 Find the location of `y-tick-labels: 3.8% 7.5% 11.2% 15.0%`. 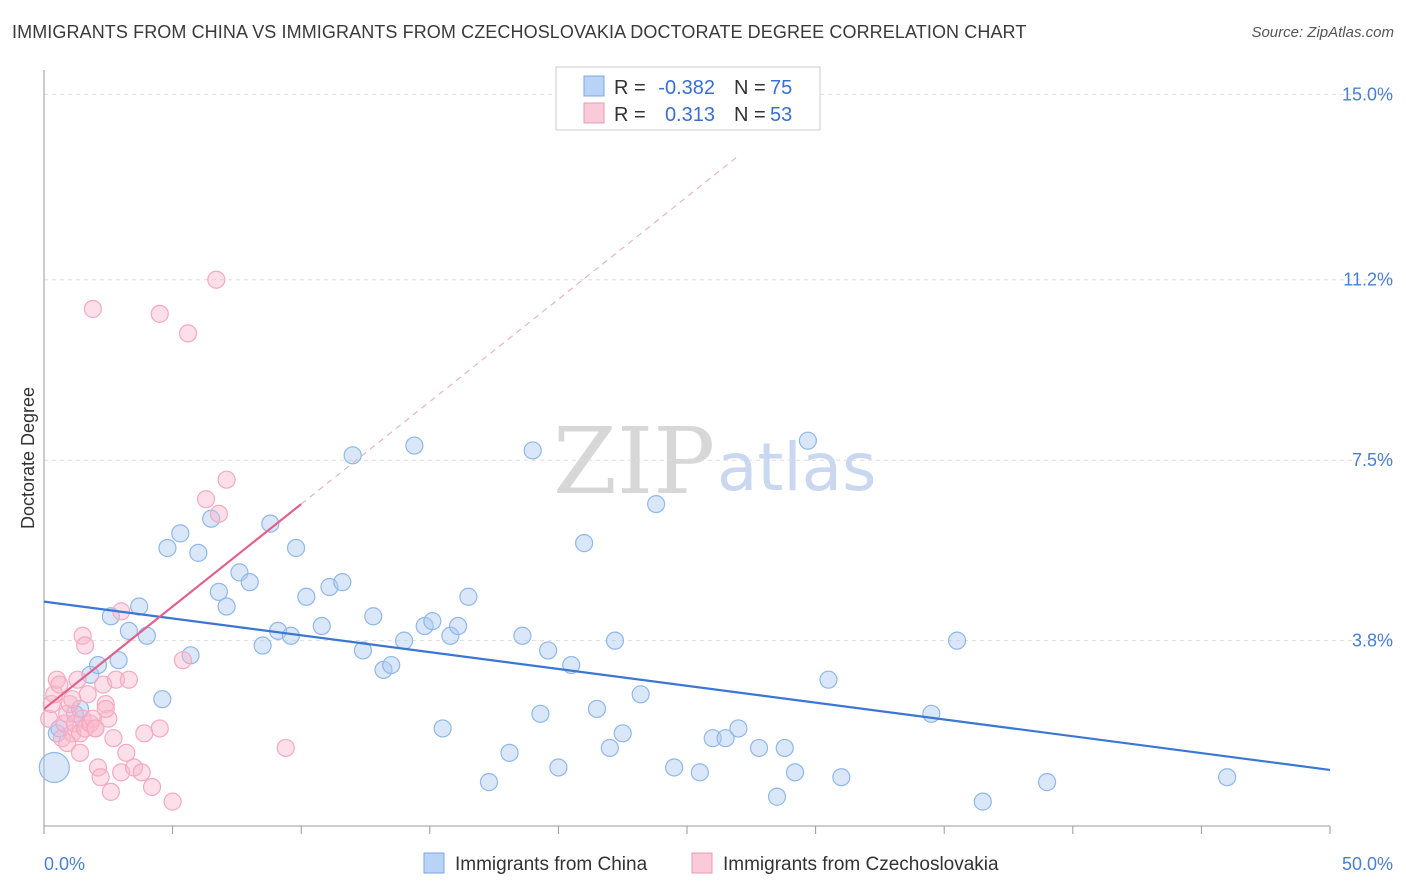

y-tick-labels: 3.8% 7.5% 11.2% 15.0% is located at coordinates (1367, 367).